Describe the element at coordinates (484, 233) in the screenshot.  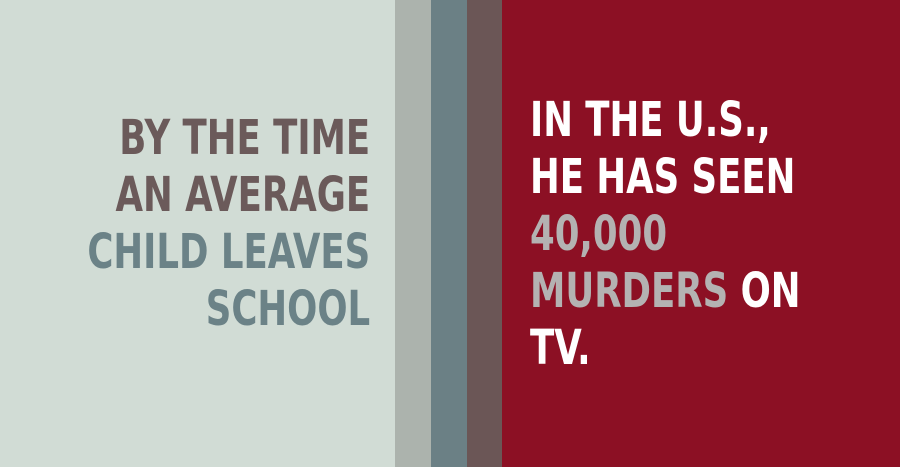
I see `stripe-brown` at that location.